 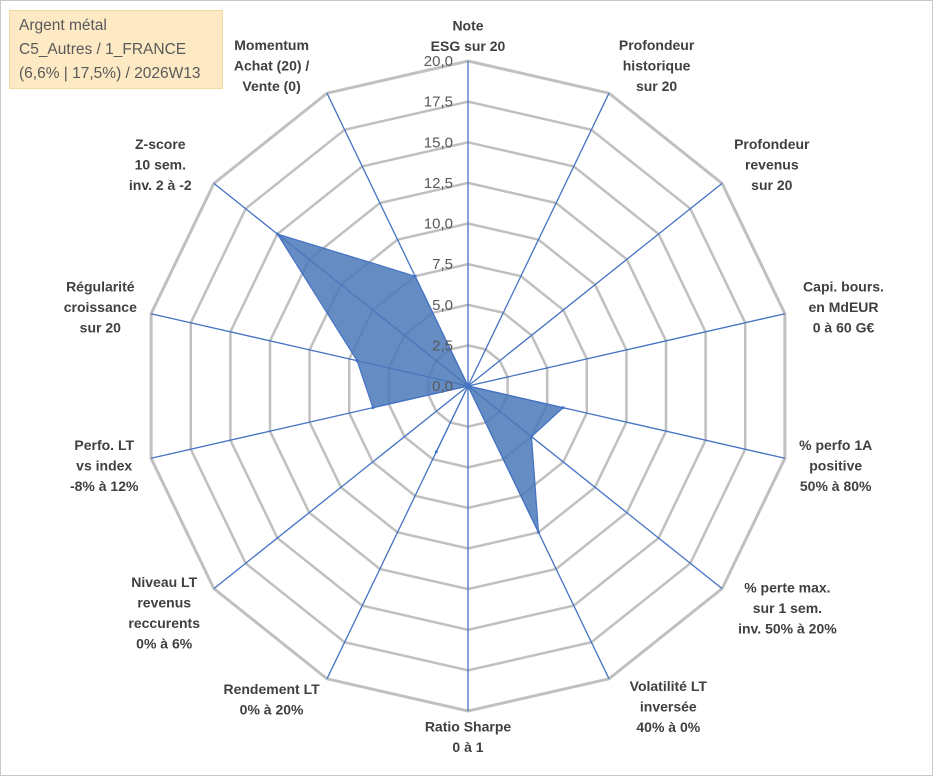 I want to click on tick-label: 0,0, so click(x=442, y=386).